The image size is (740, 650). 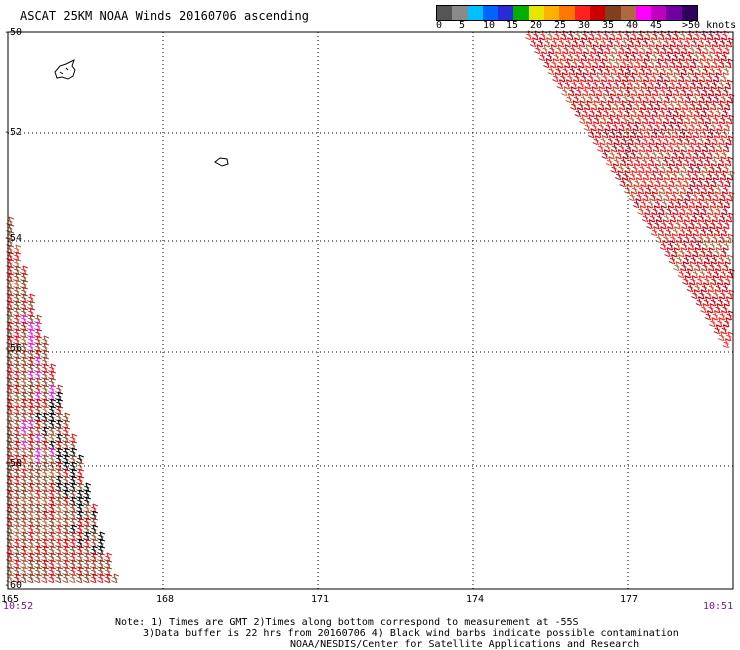 I want to click on colorbar-segment, so click(x=536, y=13).